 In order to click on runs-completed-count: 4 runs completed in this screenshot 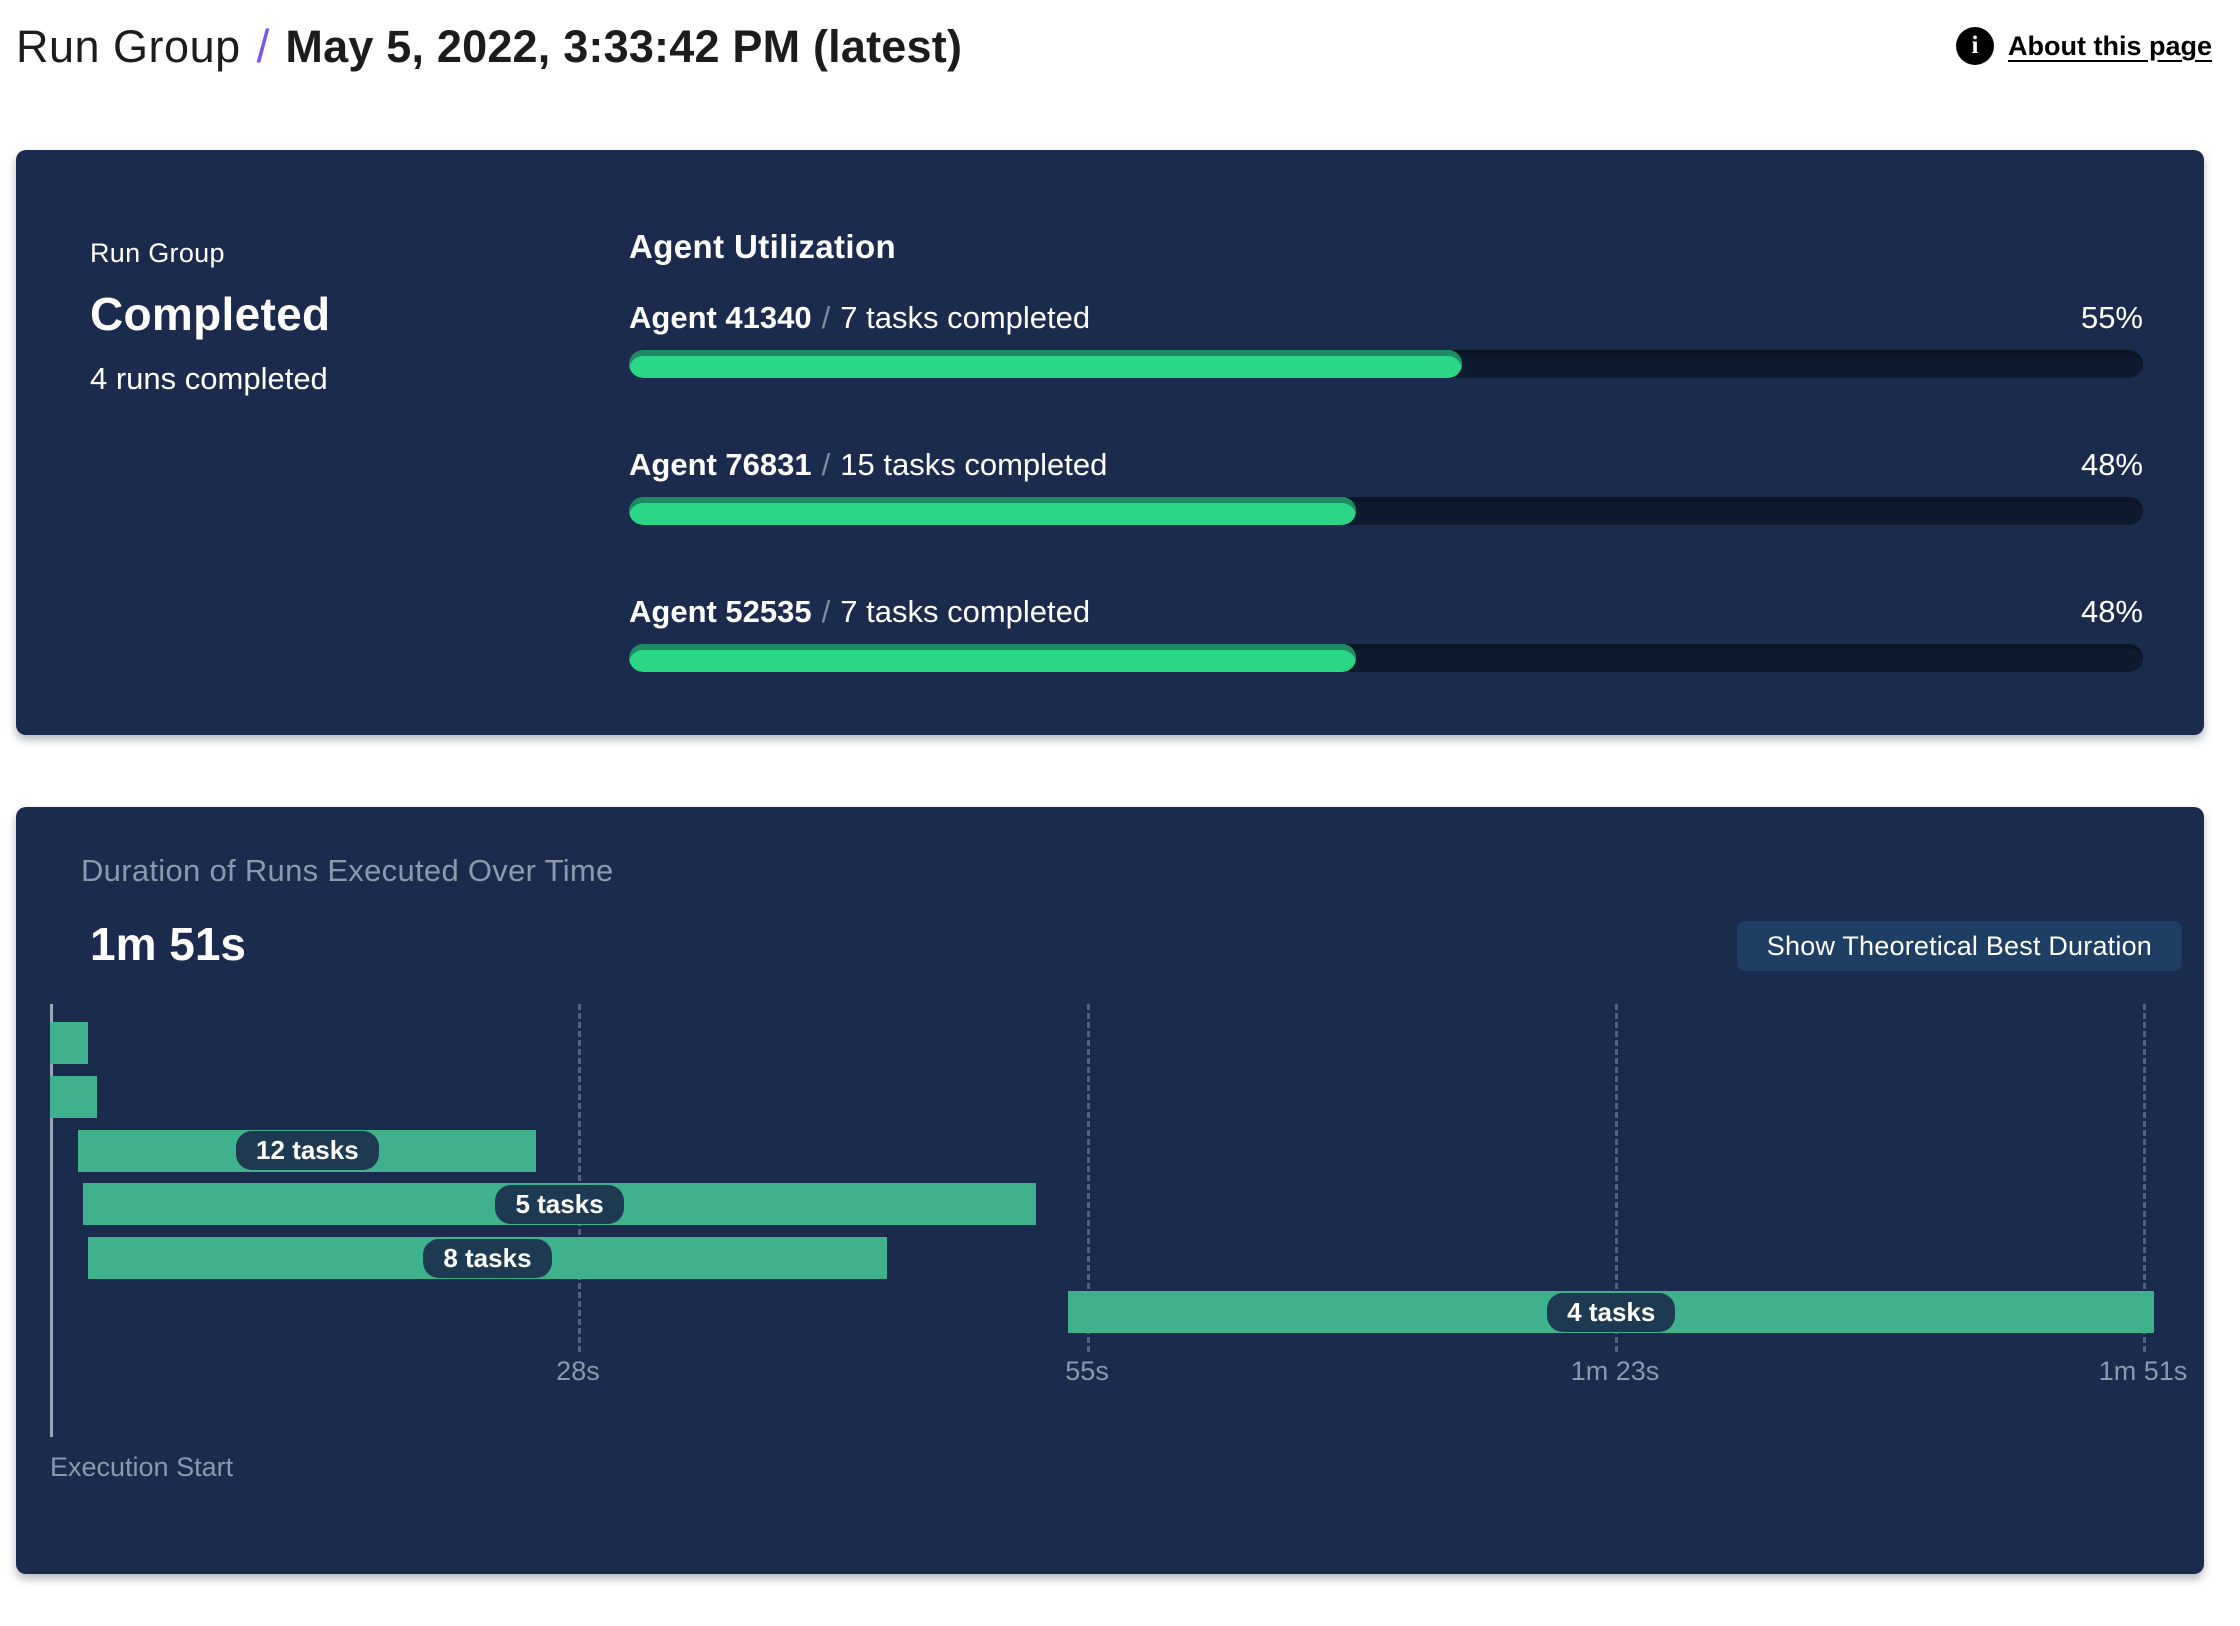, I will do `click(209, 378)`.